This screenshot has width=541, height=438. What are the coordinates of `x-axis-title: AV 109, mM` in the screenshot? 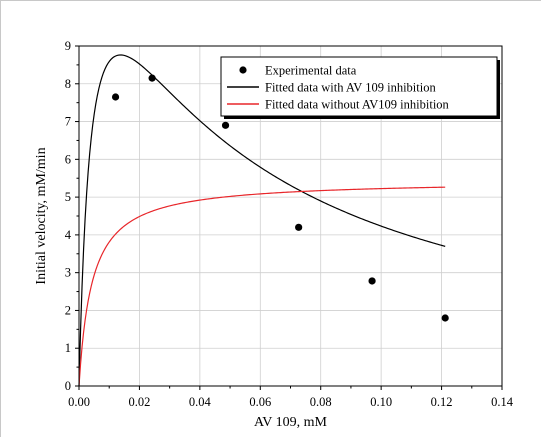 It's located at (291, 422).